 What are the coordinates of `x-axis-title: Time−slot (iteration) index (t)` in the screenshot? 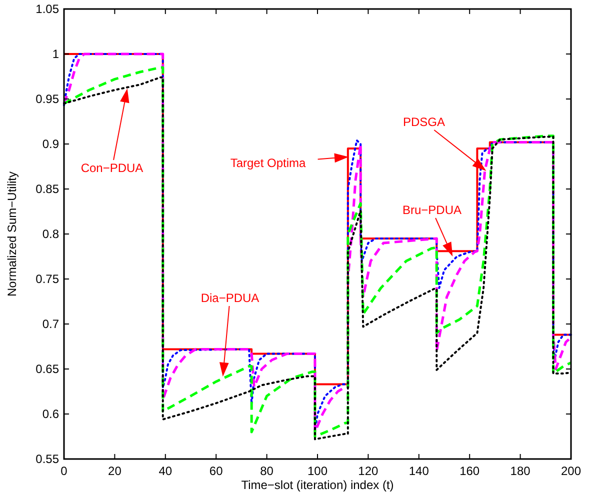 It's located at (317, 485).